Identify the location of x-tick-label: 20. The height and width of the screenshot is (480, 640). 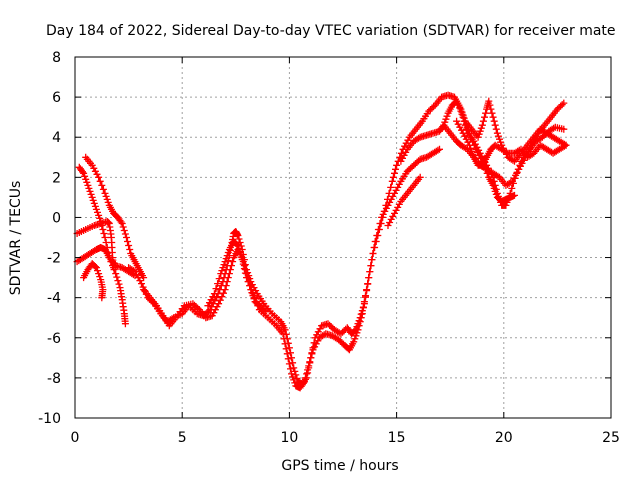
(504, 438).